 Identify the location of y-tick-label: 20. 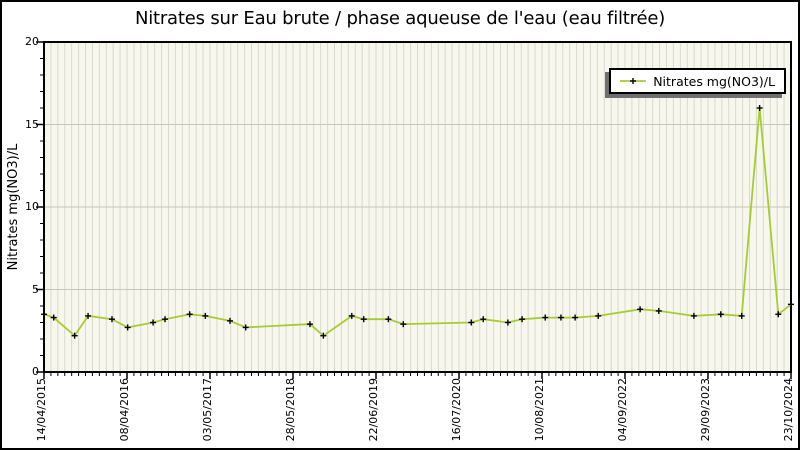
(32, 41).